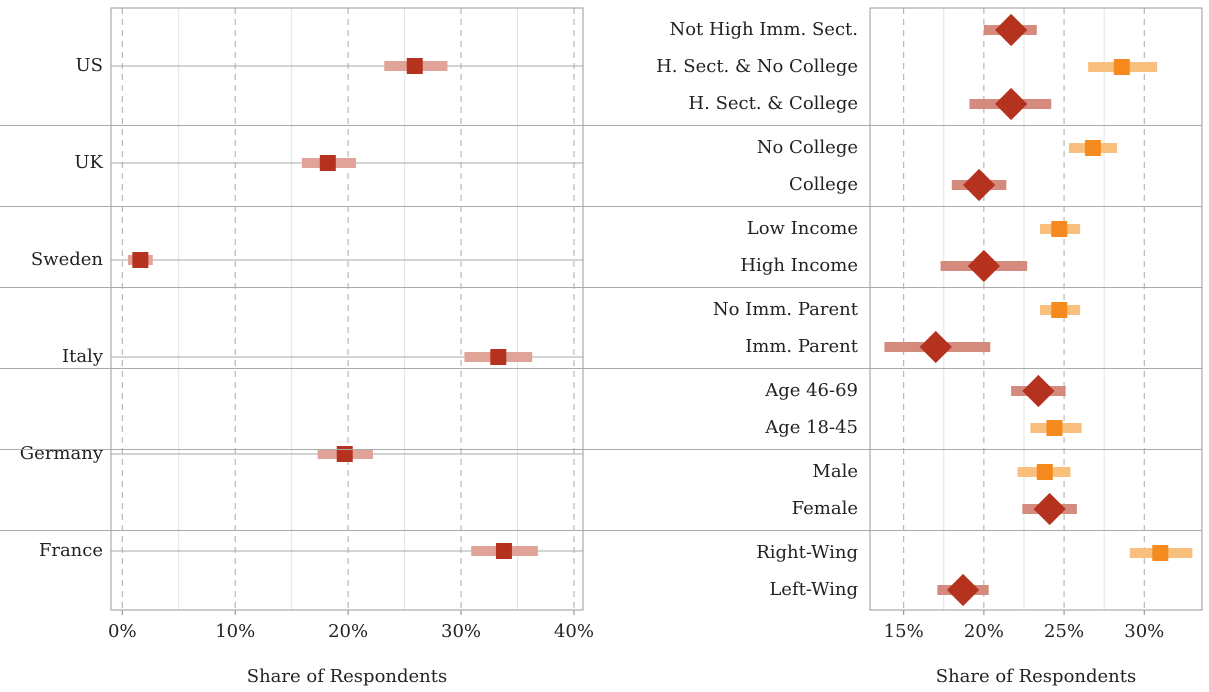 The image size is (1209, 692). I want to click on y-tick-label: Female, so click(825, 508).